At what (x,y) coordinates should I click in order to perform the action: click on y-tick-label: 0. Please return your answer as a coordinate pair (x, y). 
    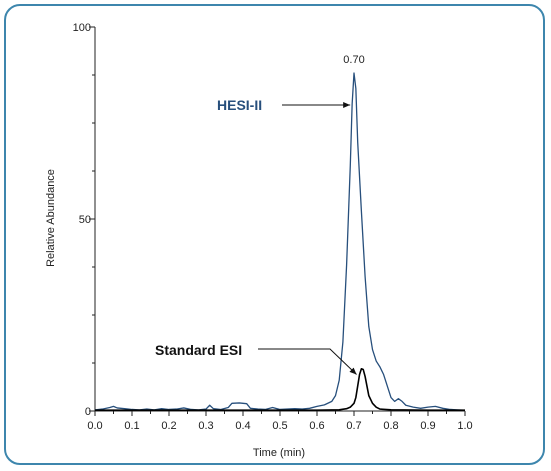
    Looking at the image, I should click on (88, 412).